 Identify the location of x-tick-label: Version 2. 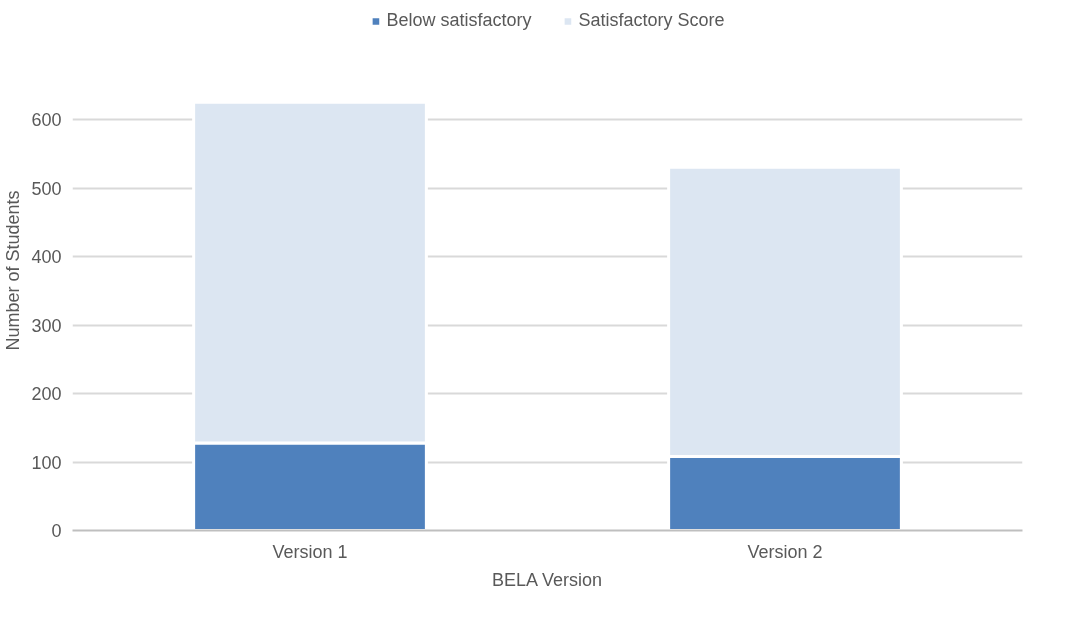
(785, 551).